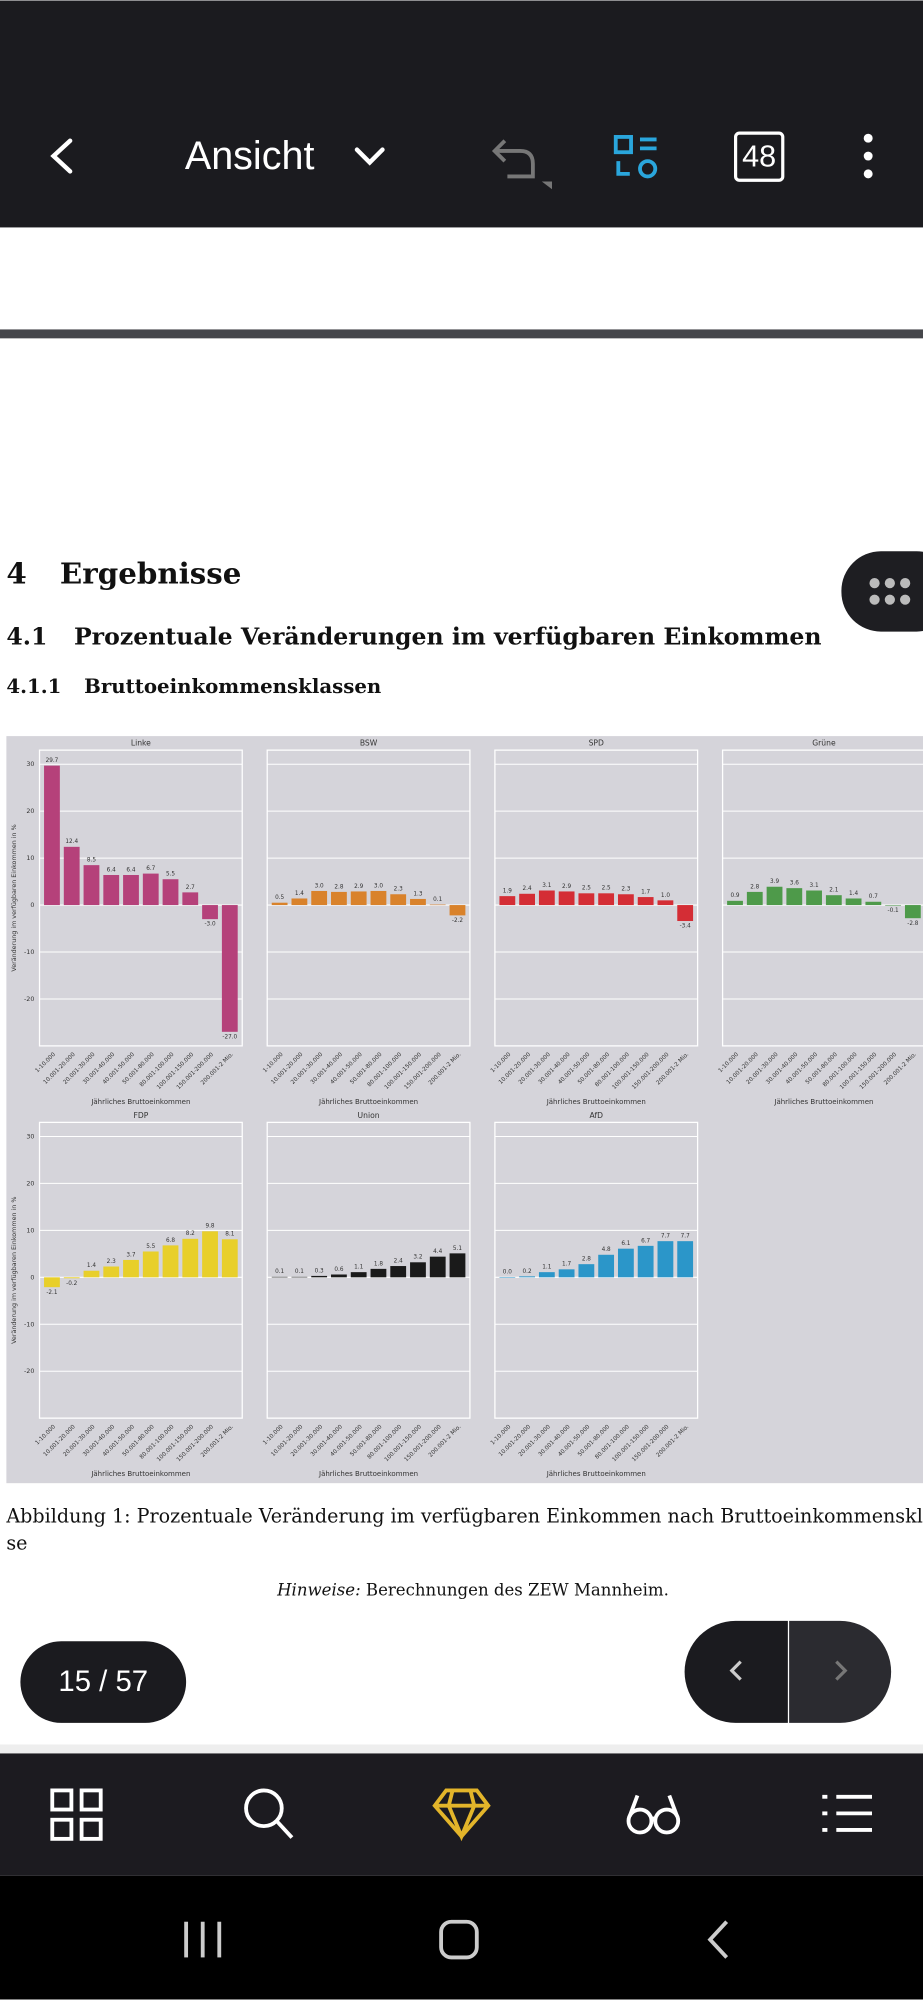  I want to click on heading-number: 4, so click(16, 572).